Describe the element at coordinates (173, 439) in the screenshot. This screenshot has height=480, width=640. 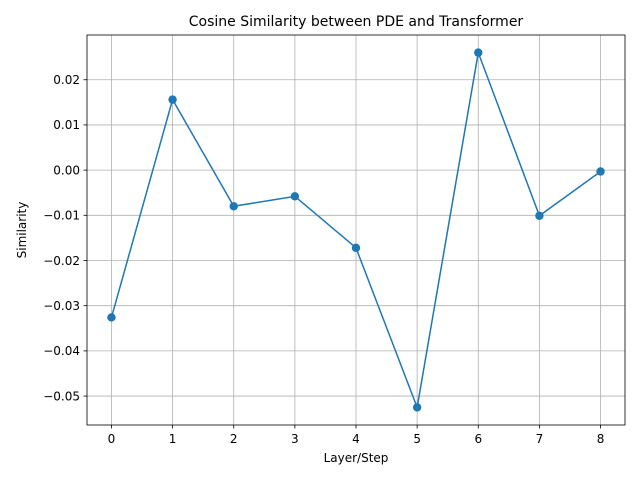
I see `x-tick-label: 1` at that location.